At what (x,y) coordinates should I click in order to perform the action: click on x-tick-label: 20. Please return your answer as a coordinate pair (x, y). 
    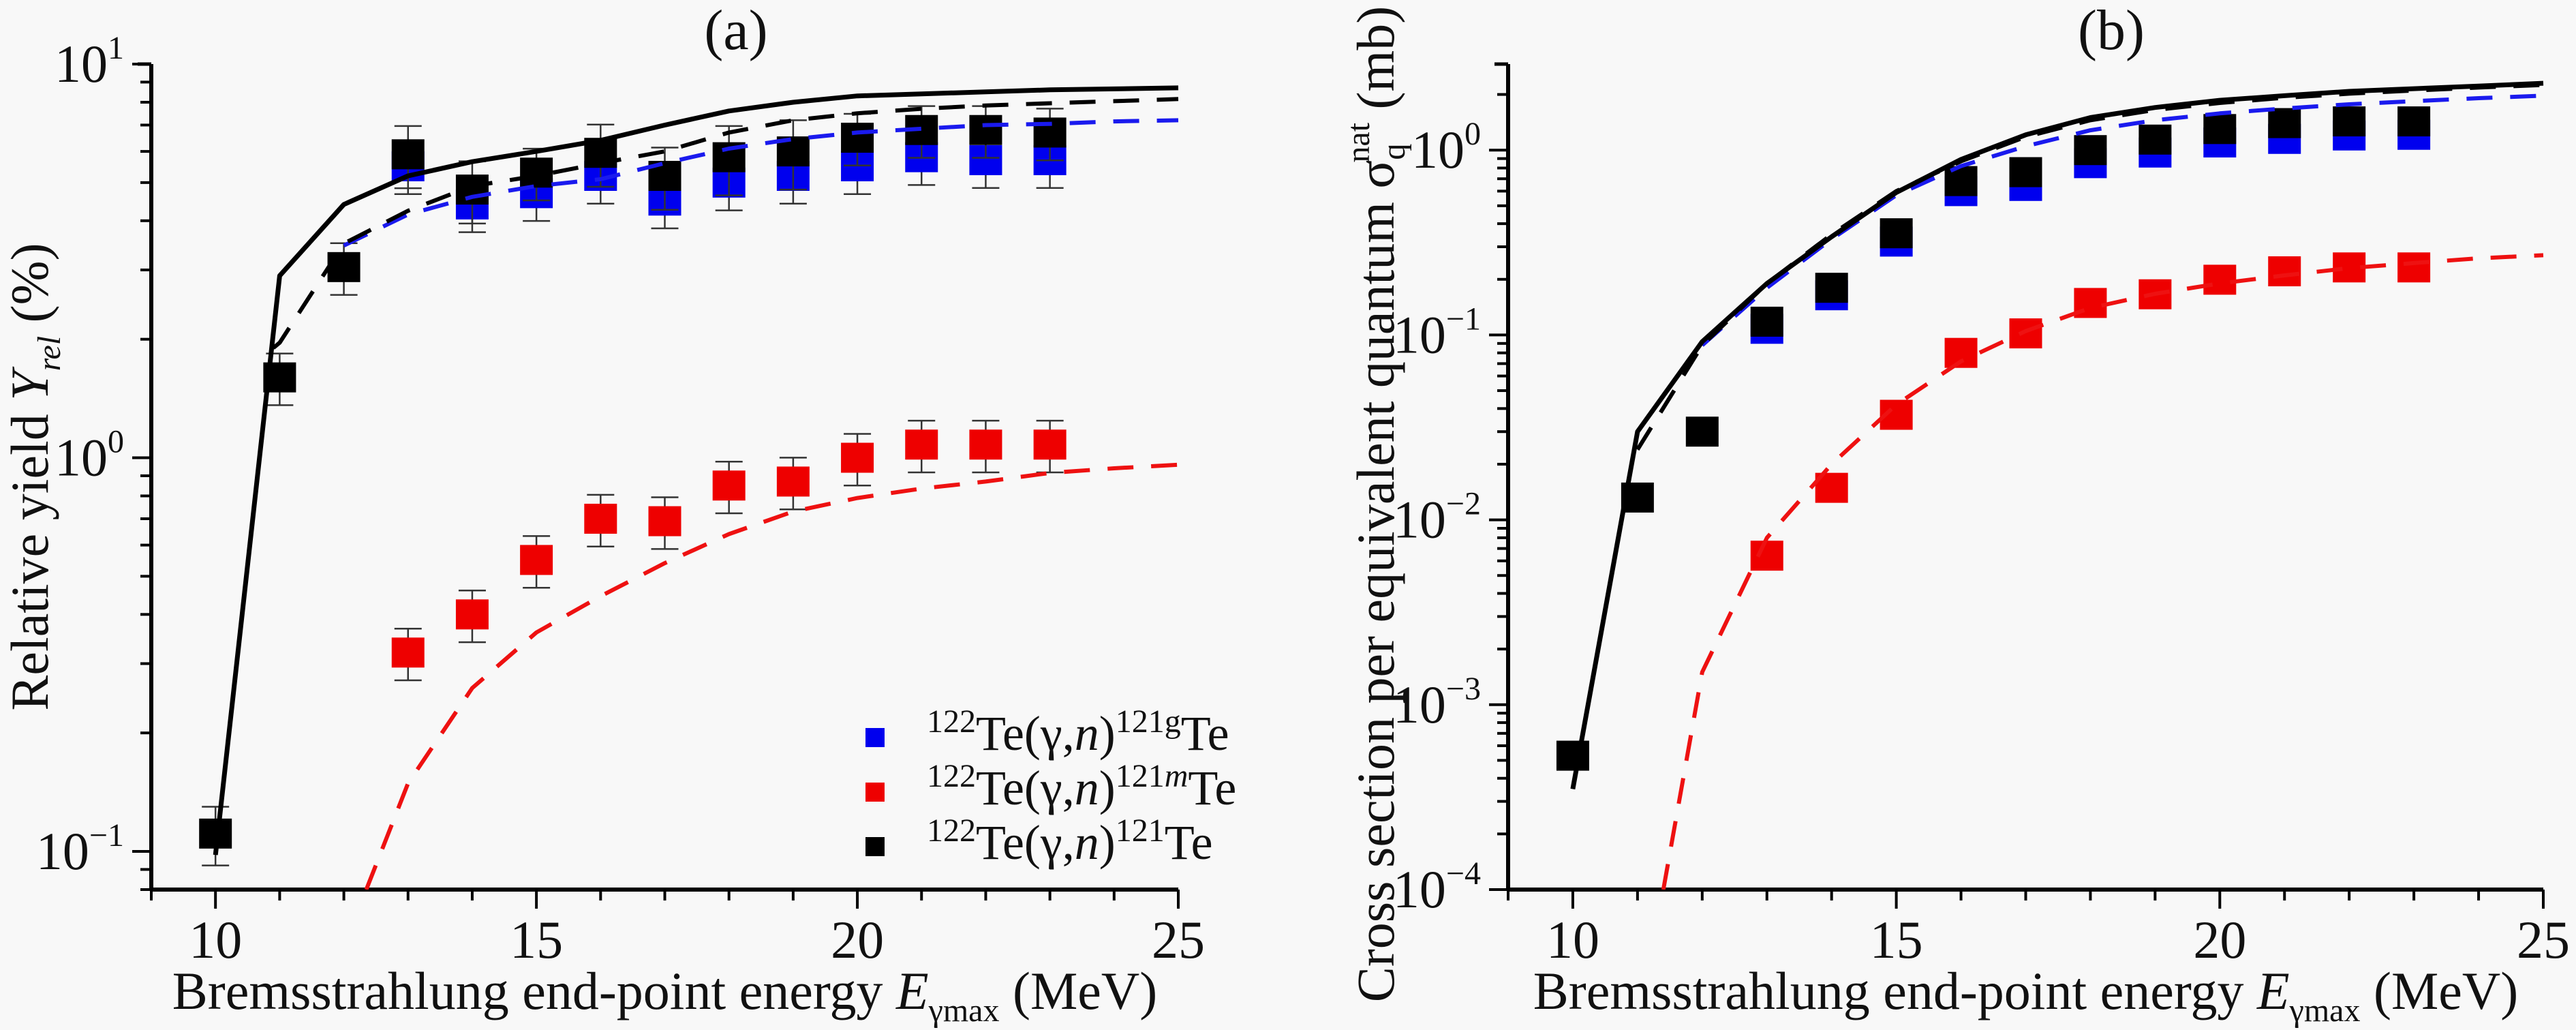
    Looking at the image, I should click on (2219, 940).